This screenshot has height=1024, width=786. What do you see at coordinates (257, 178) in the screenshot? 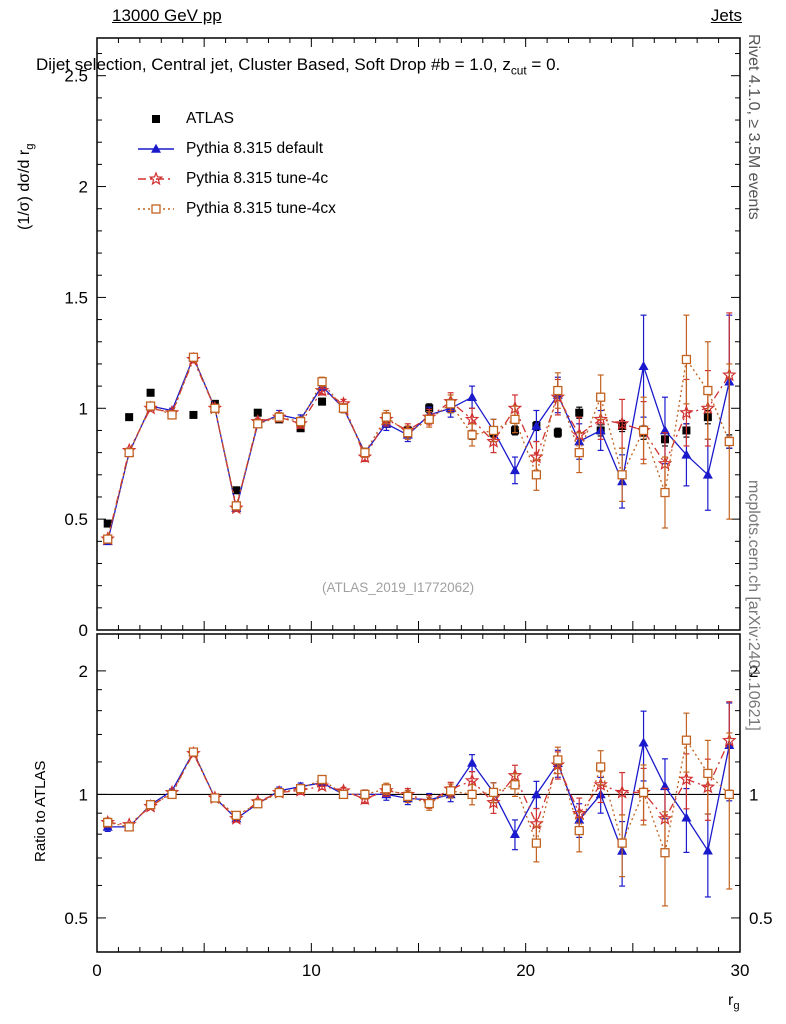
I see `legend-label-pythia-4c: Pythia 8.315 tune-4c` at bounding box center [257, 178].